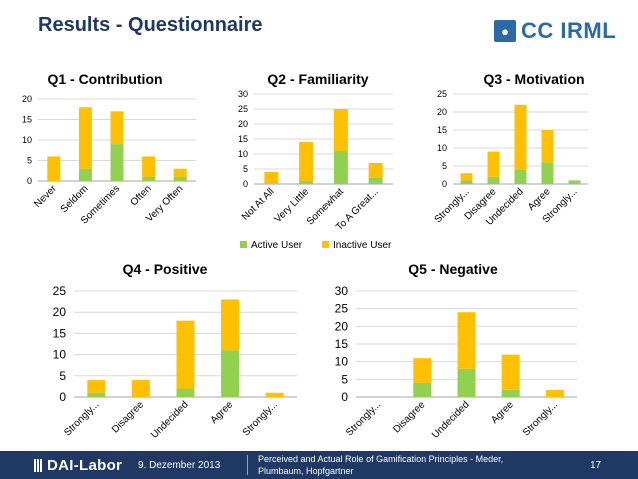 The width and height of the screenshot is (638, 479). I want to click on footer-reference-line2: Plumbaum, Hopfgartner, so click(306, 471).